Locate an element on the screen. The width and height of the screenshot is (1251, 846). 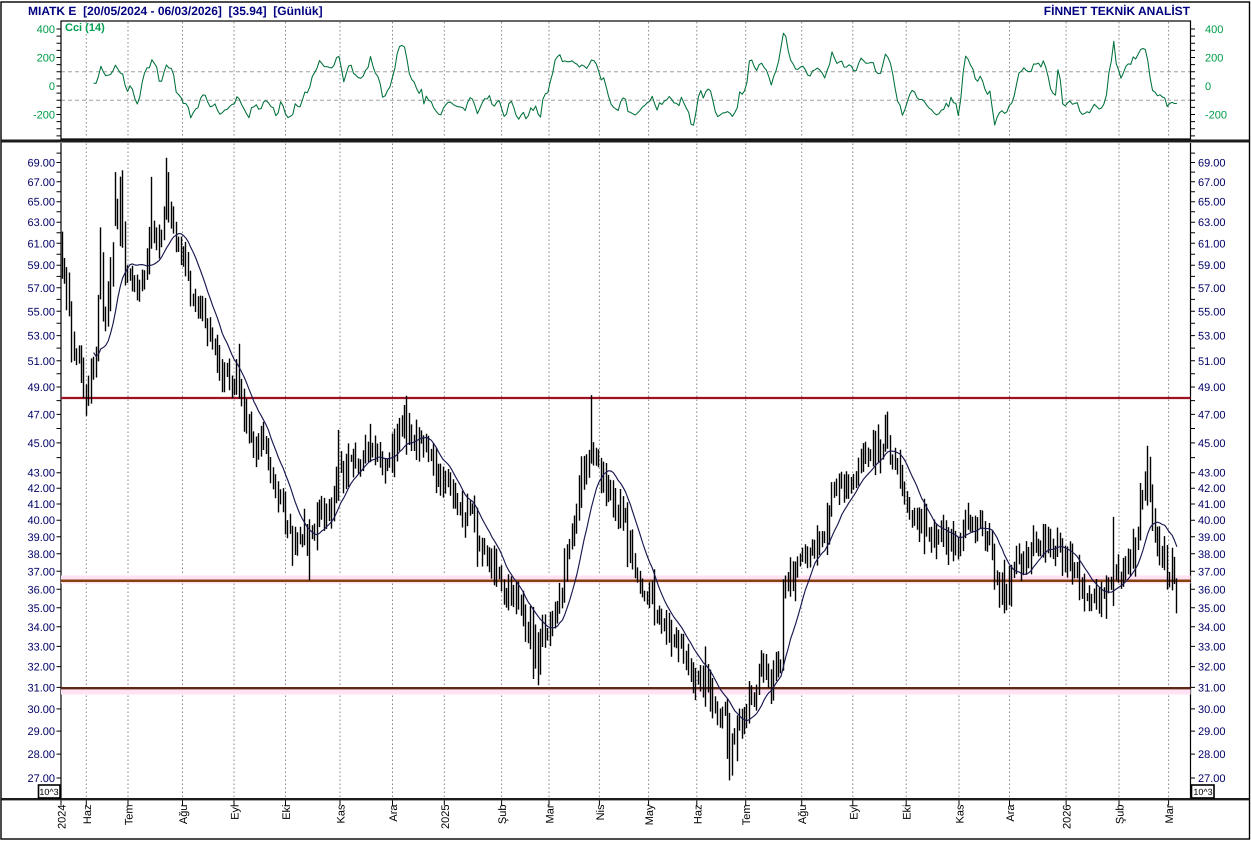
svg-text: 2024 is located at coordinates (63, 817).